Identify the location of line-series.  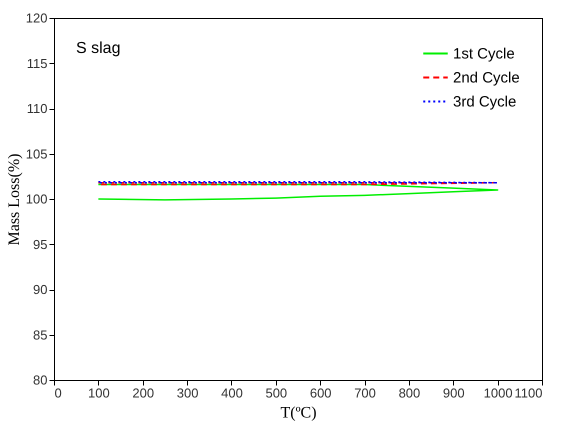
(298, 192).